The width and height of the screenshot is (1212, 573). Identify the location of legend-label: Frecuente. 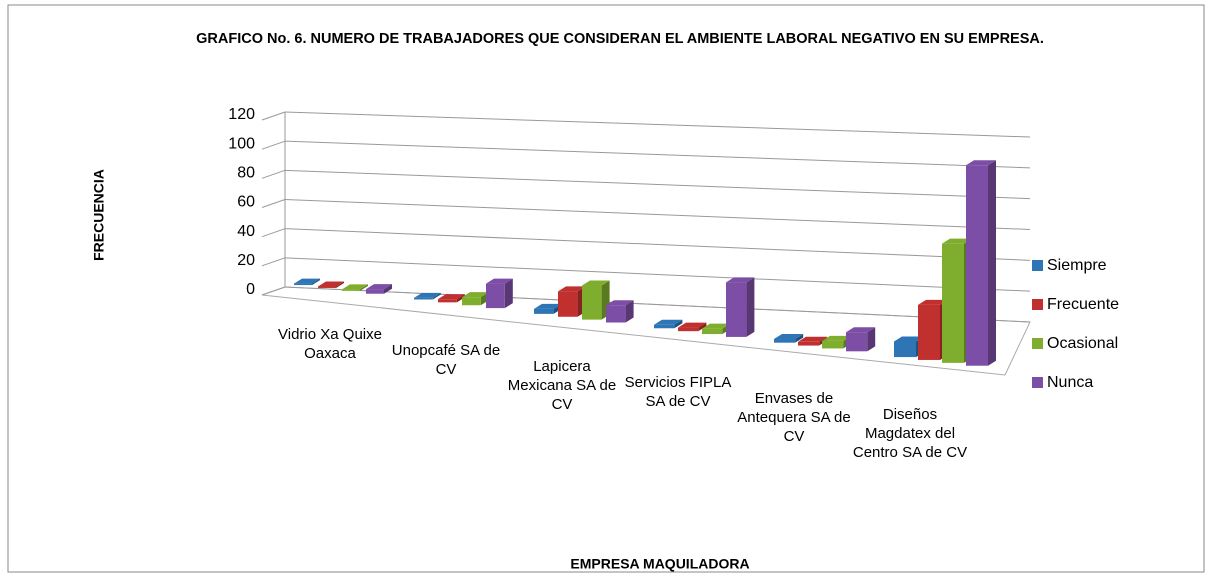
(1083, 304).